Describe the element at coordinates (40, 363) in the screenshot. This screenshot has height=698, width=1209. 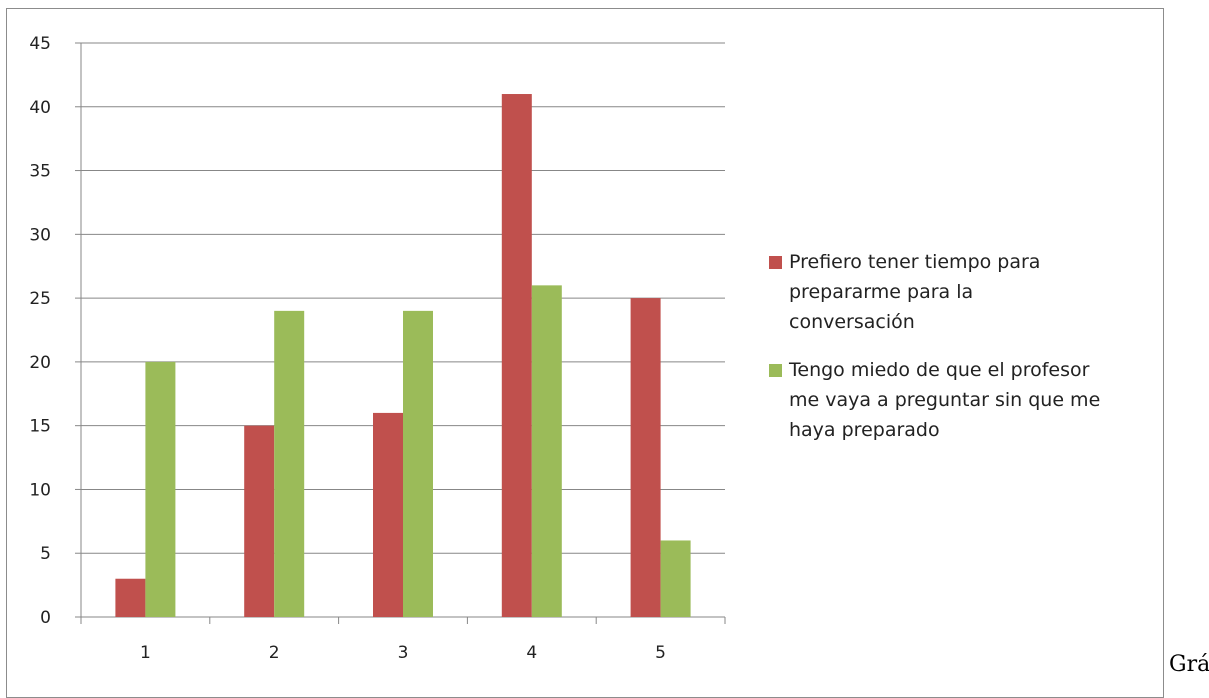
I see `y-tick-label-20: 20` at that location.